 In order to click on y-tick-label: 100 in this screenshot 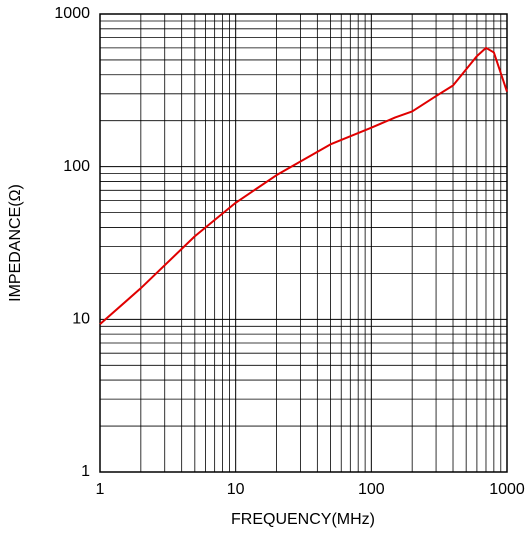, I will do `click(76, 166)`.